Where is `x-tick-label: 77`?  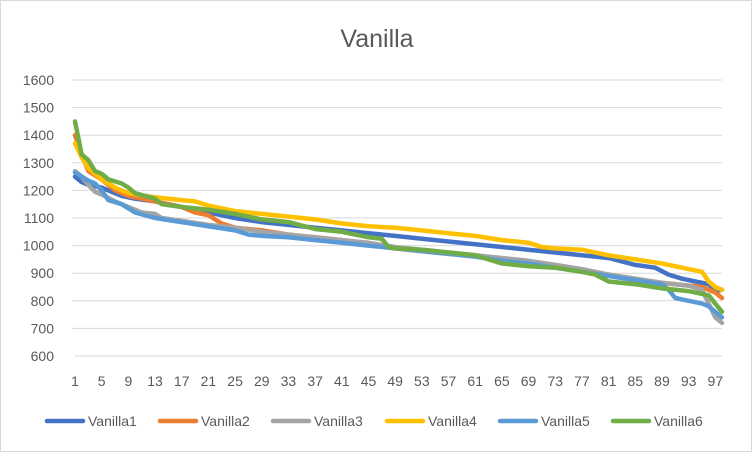
x-tick-label: 77 is located at coordinates (582, 381).